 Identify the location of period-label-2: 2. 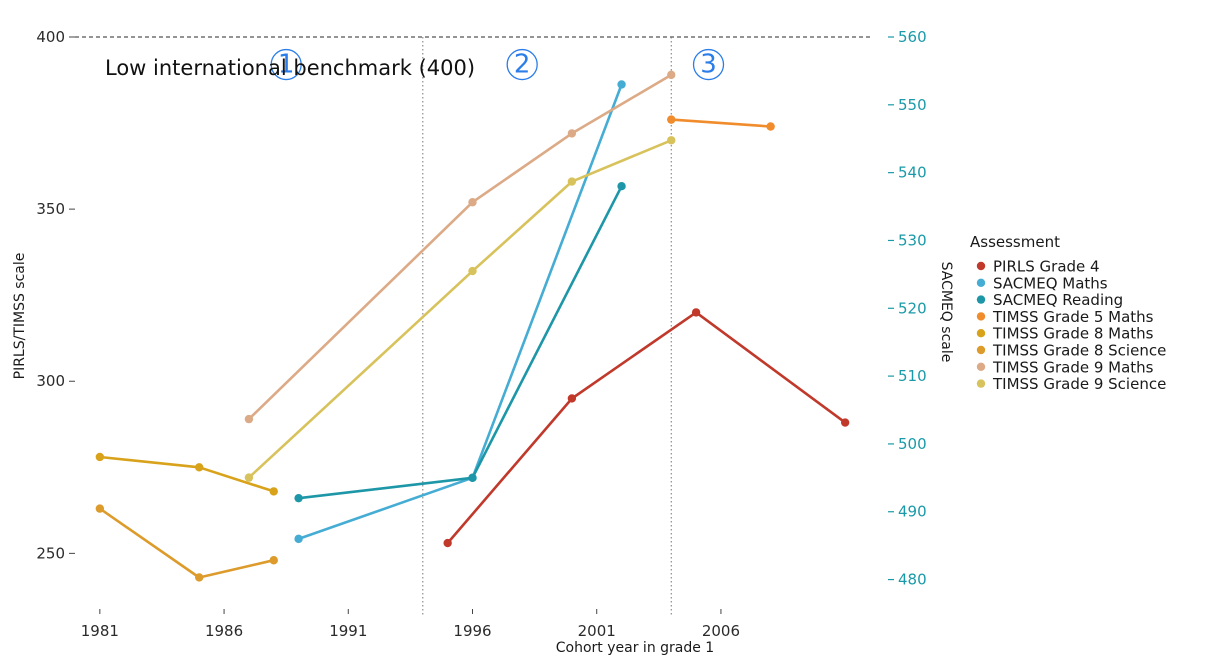
(522, 65).